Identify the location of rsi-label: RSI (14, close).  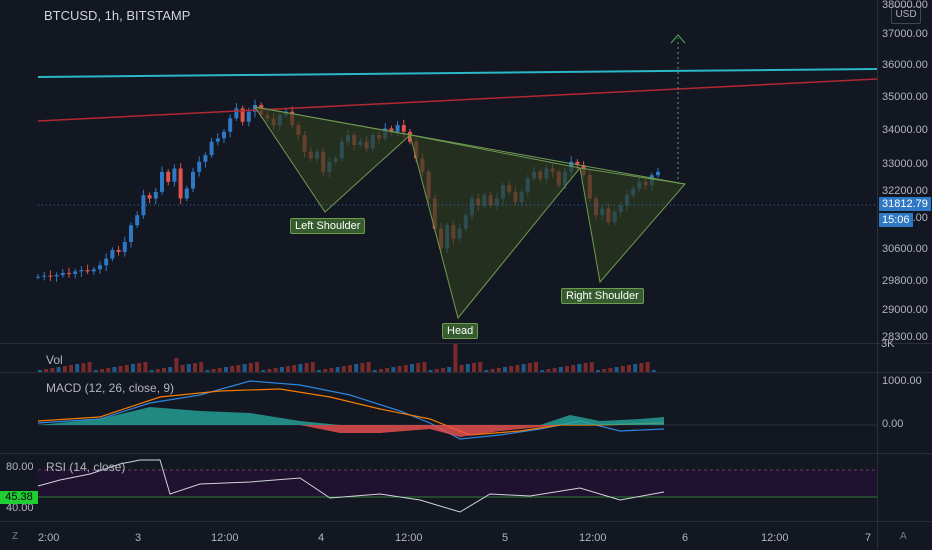
(86, 467).